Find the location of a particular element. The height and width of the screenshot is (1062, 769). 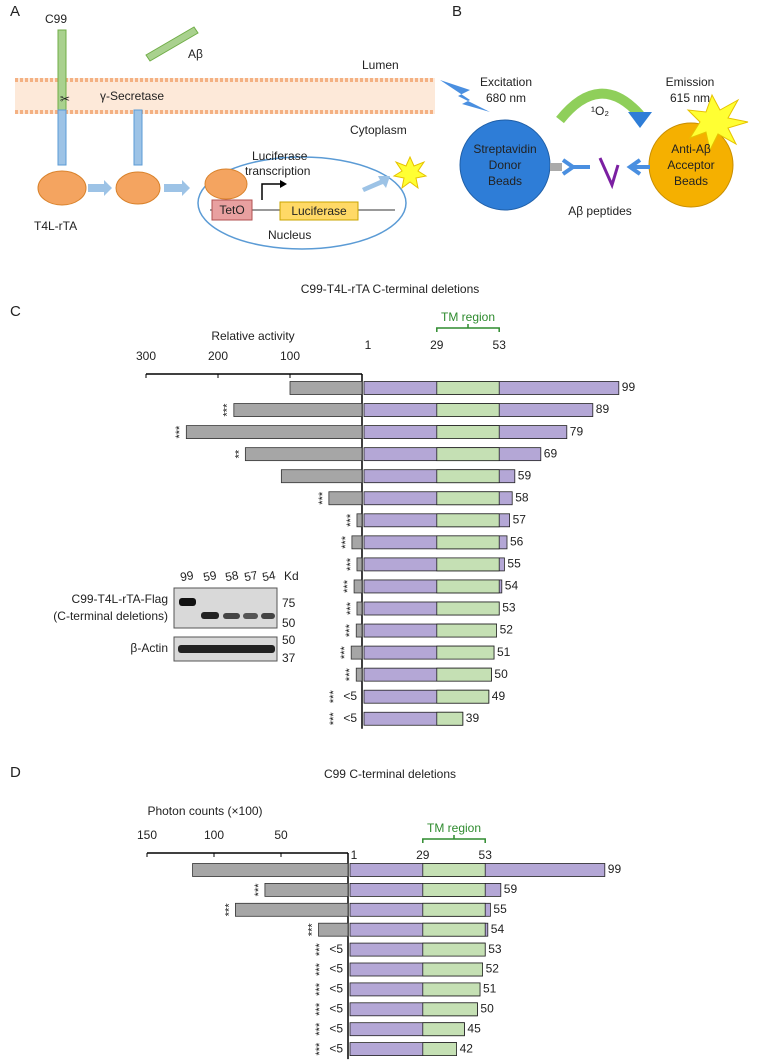

construct-label: 49 is located at coordinates (499, 696).